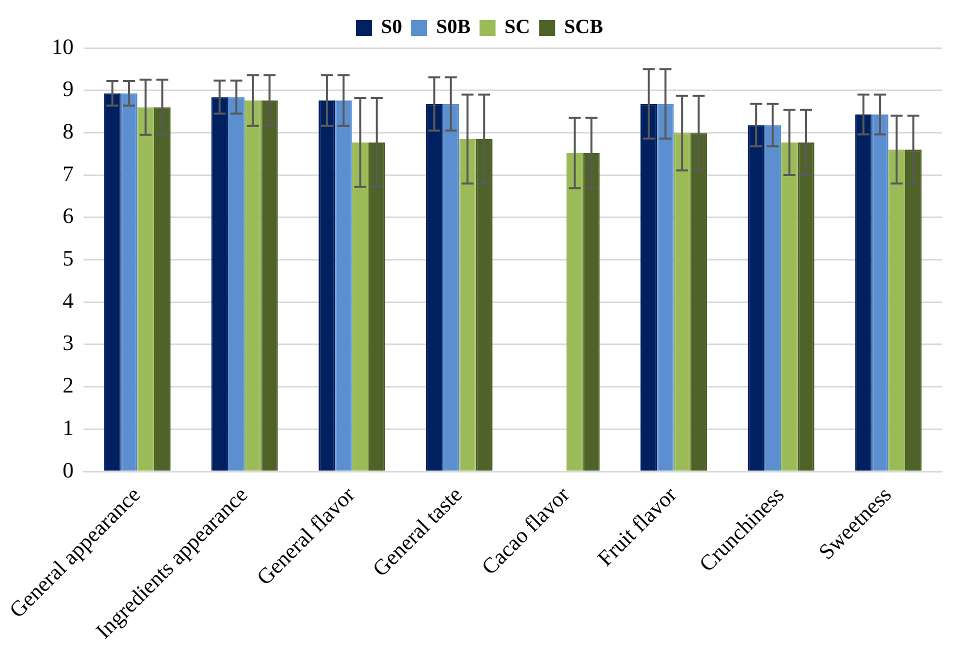 The width and height of the screenshot is (960, 651). Describe the element at coordinates (391, 27) in the screenshot. I see `legend-label: S0` at that location.